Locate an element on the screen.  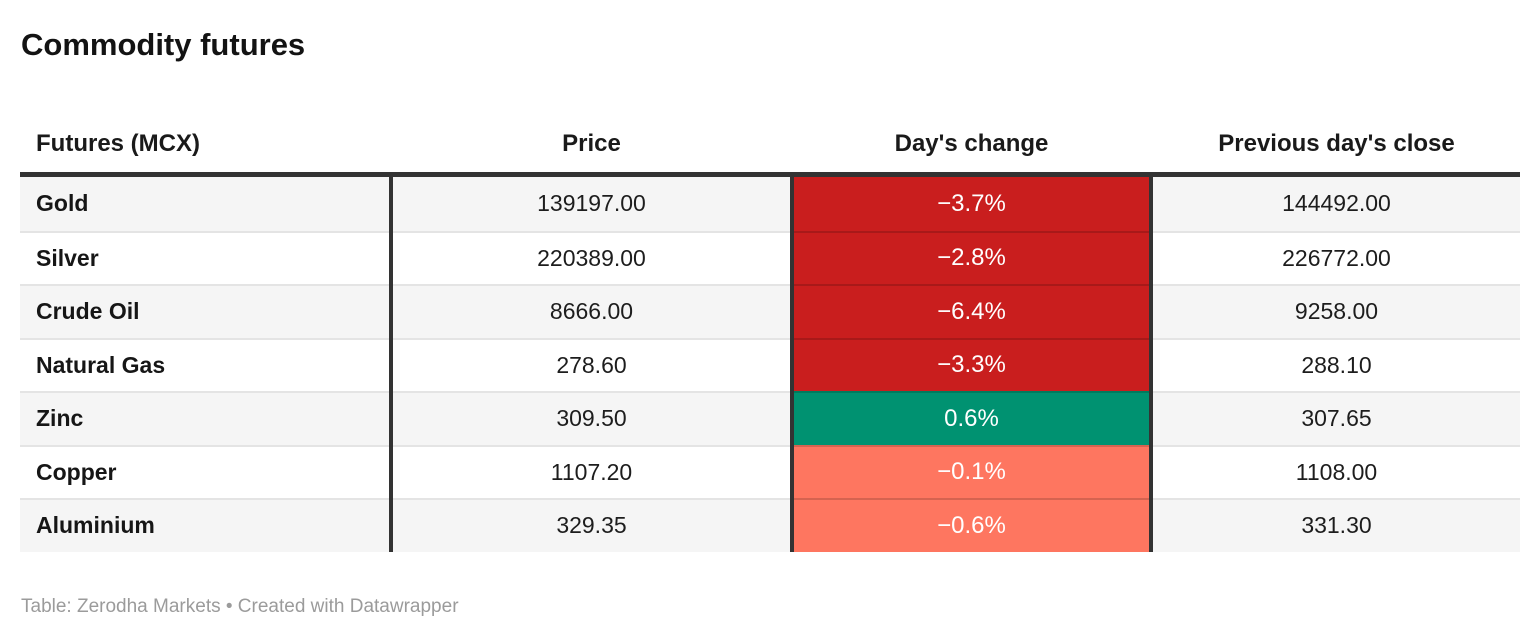
price-cell: 1107.20 is located at coordinates (591, 471).